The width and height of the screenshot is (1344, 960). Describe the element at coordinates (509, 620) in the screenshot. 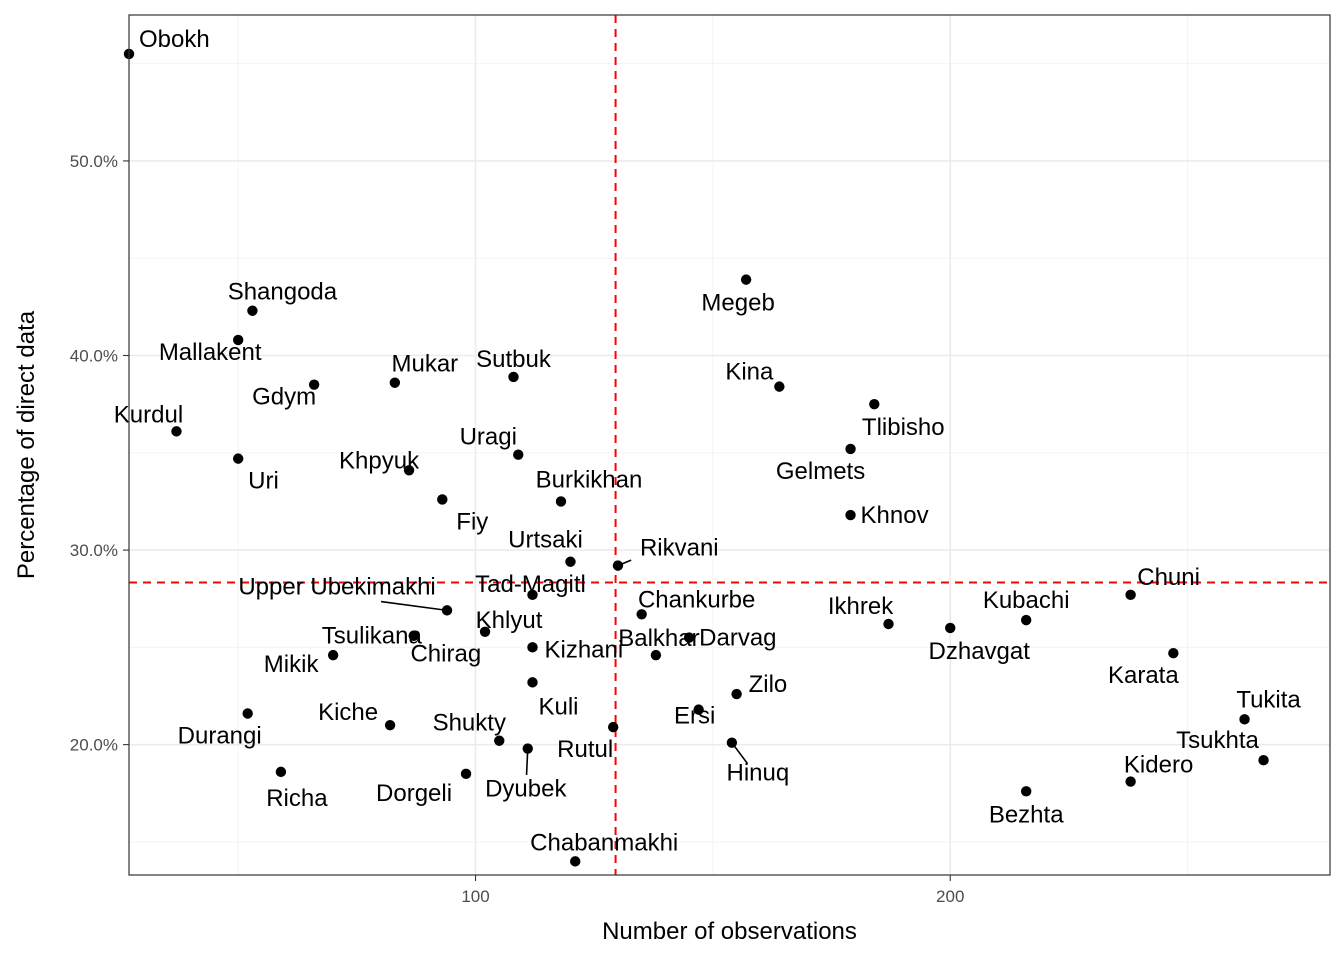

I see `point-label: Khlyut` at that location.